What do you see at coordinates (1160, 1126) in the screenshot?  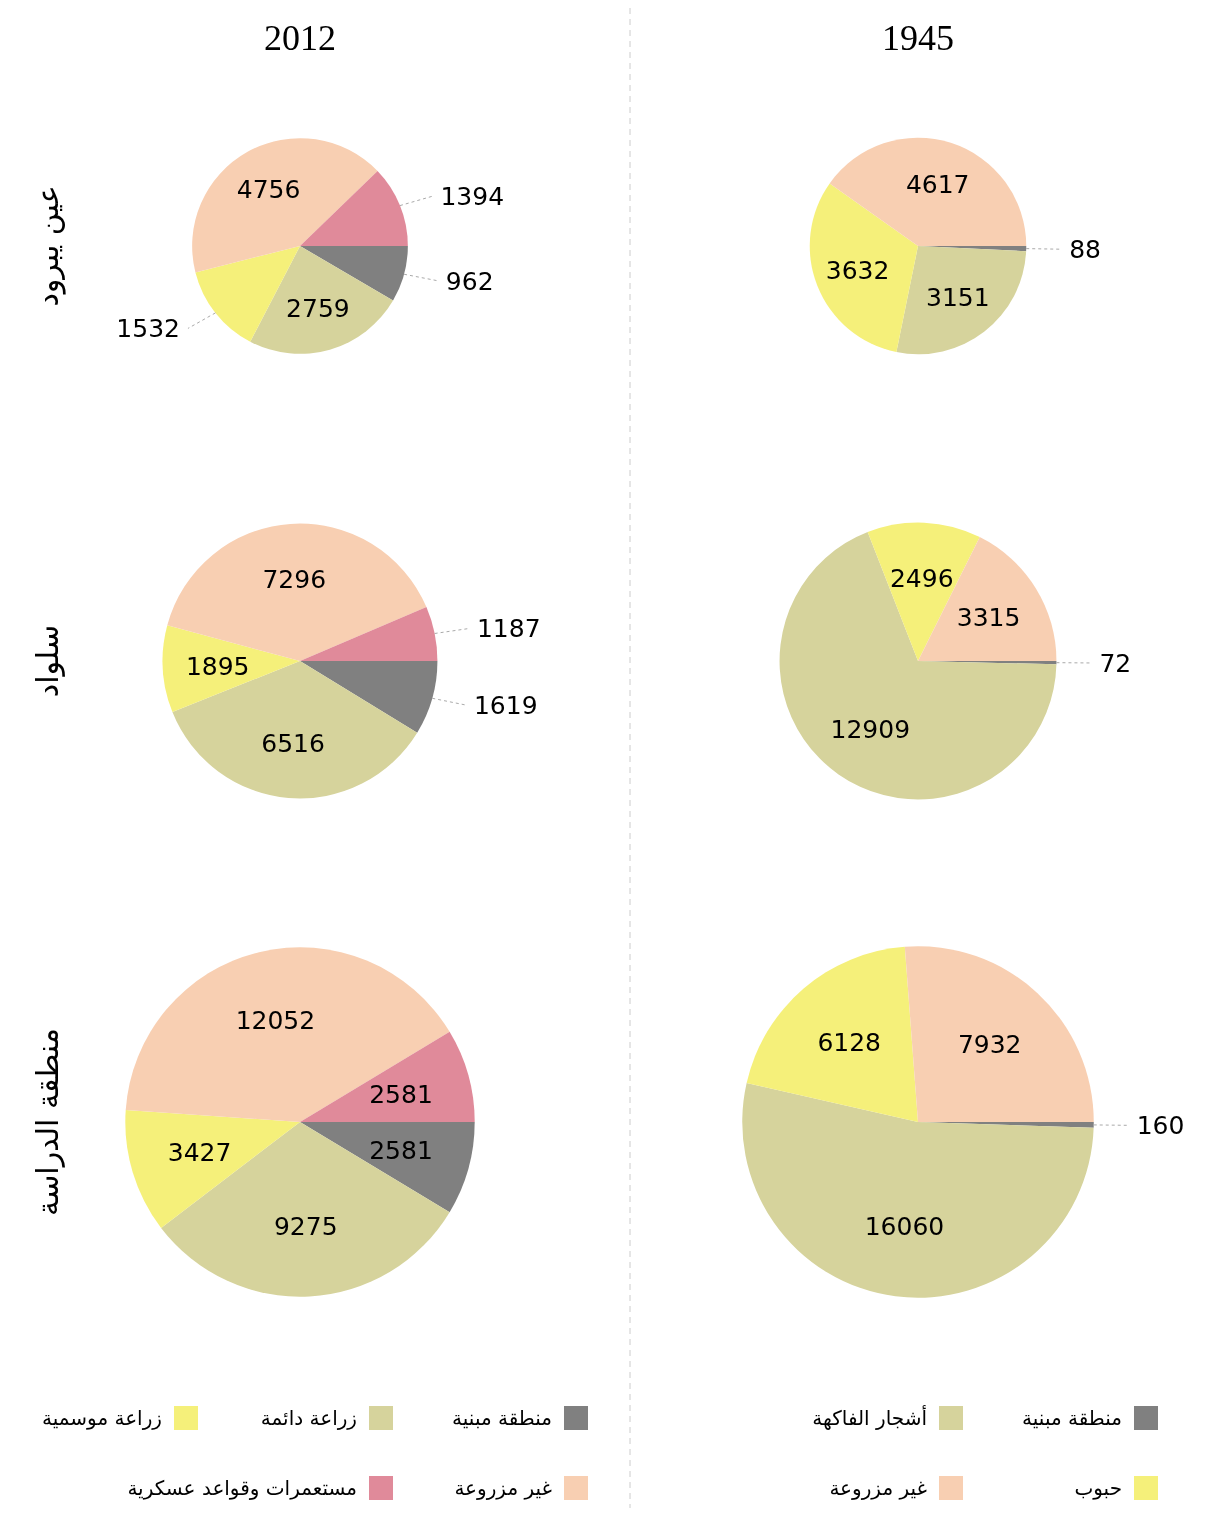 I see `data-label: 160` at bounding box center [1160, 1126].